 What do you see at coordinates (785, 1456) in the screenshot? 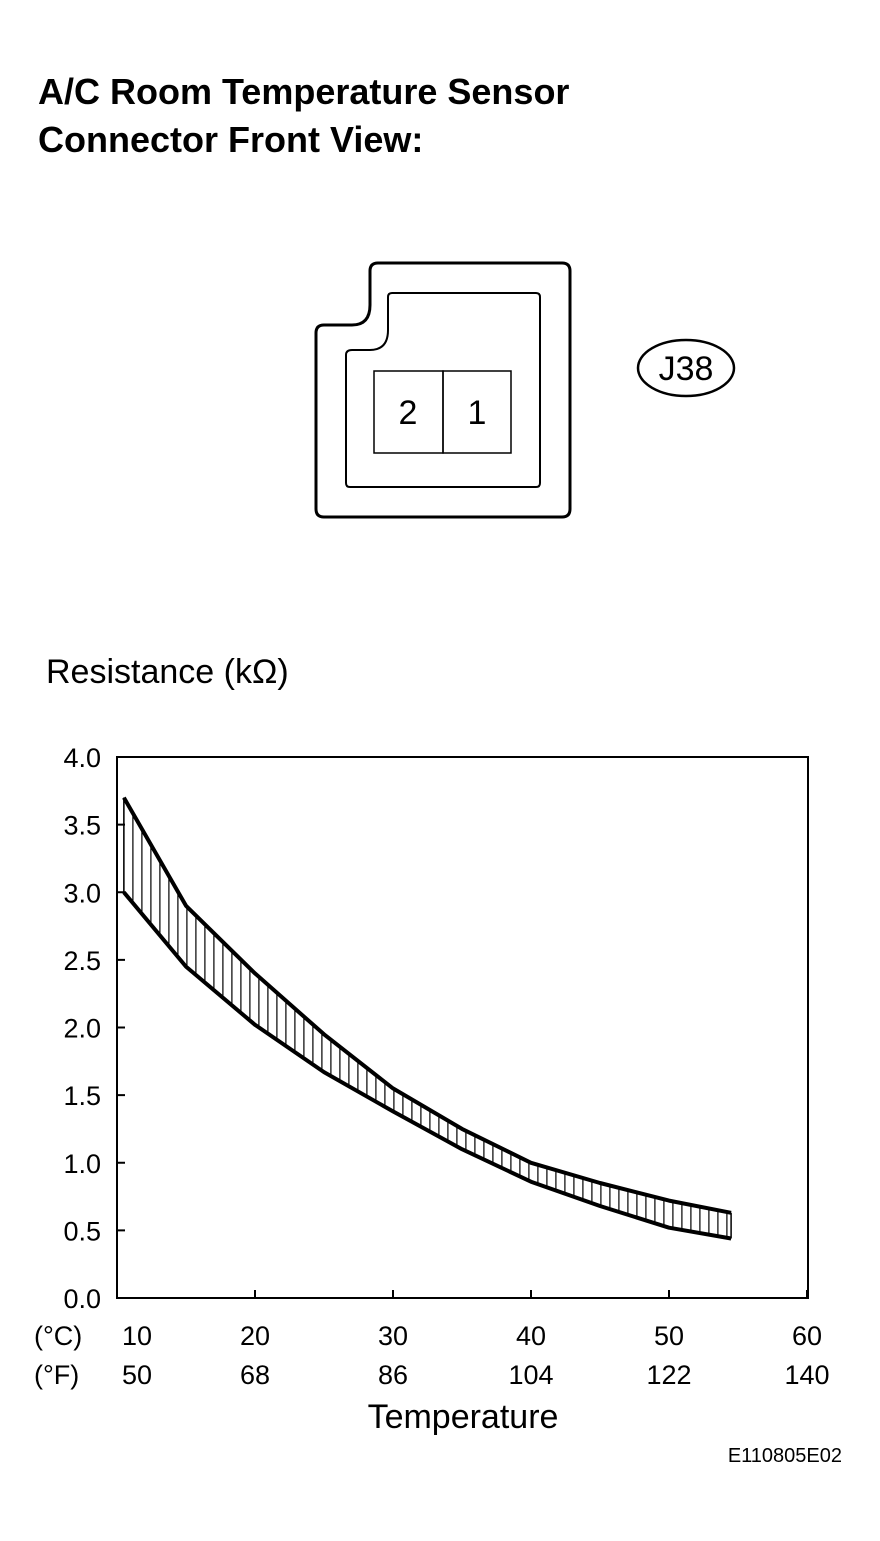
I see `figure-code: E110805E02` at bounding box center [785, 1456].